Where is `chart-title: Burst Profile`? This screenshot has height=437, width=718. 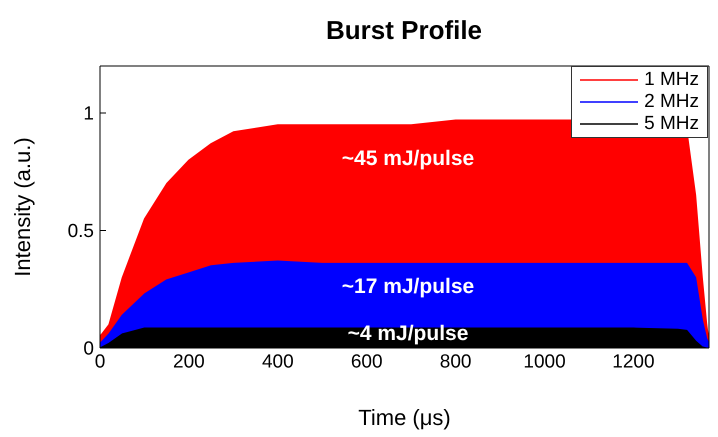 chart-title: Burst Profile is located at coordinates (404, 30).